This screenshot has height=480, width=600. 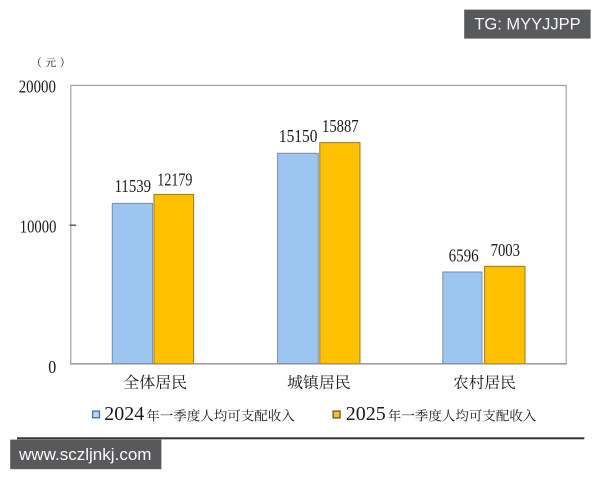 What do you see at coordinates (124, 414) in the screenshot?
I see `svg-text: 2024` at bounding box center [124, 414].